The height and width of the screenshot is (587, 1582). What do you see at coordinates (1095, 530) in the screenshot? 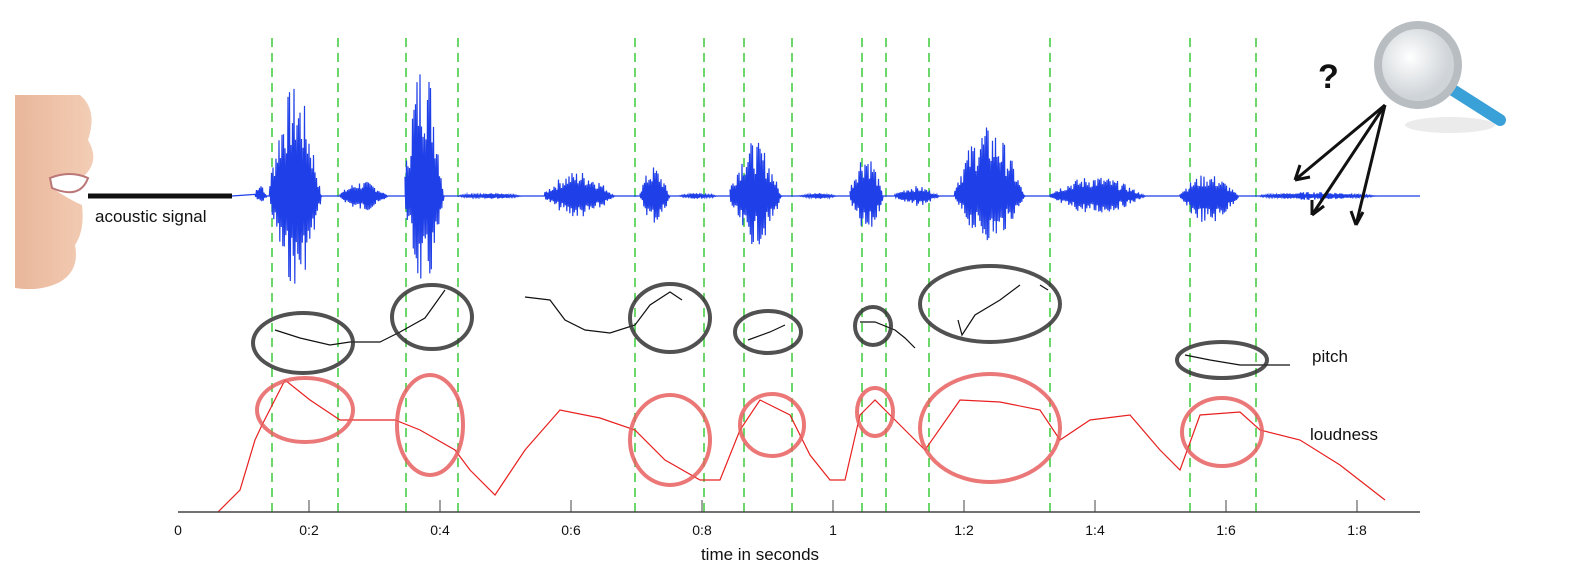
I see `x-tick-label: 1:4` at bounding box center [1095, 530].